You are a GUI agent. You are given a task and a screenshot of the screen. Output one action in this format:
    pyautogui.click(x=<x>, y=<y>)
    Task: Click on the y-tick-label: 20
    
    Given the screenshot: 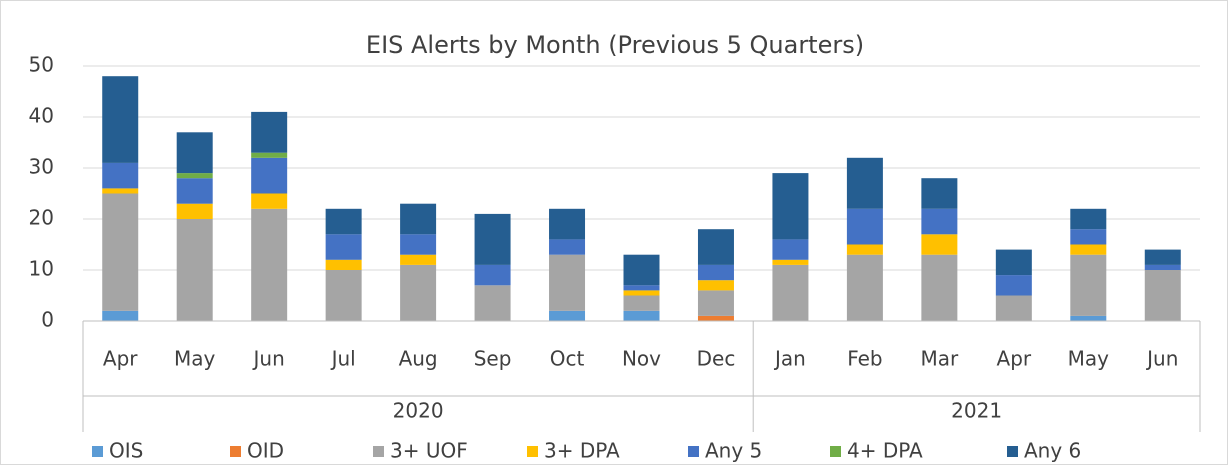 What is the action you would take?
    pyautogui.click(x=41, y=218)
    